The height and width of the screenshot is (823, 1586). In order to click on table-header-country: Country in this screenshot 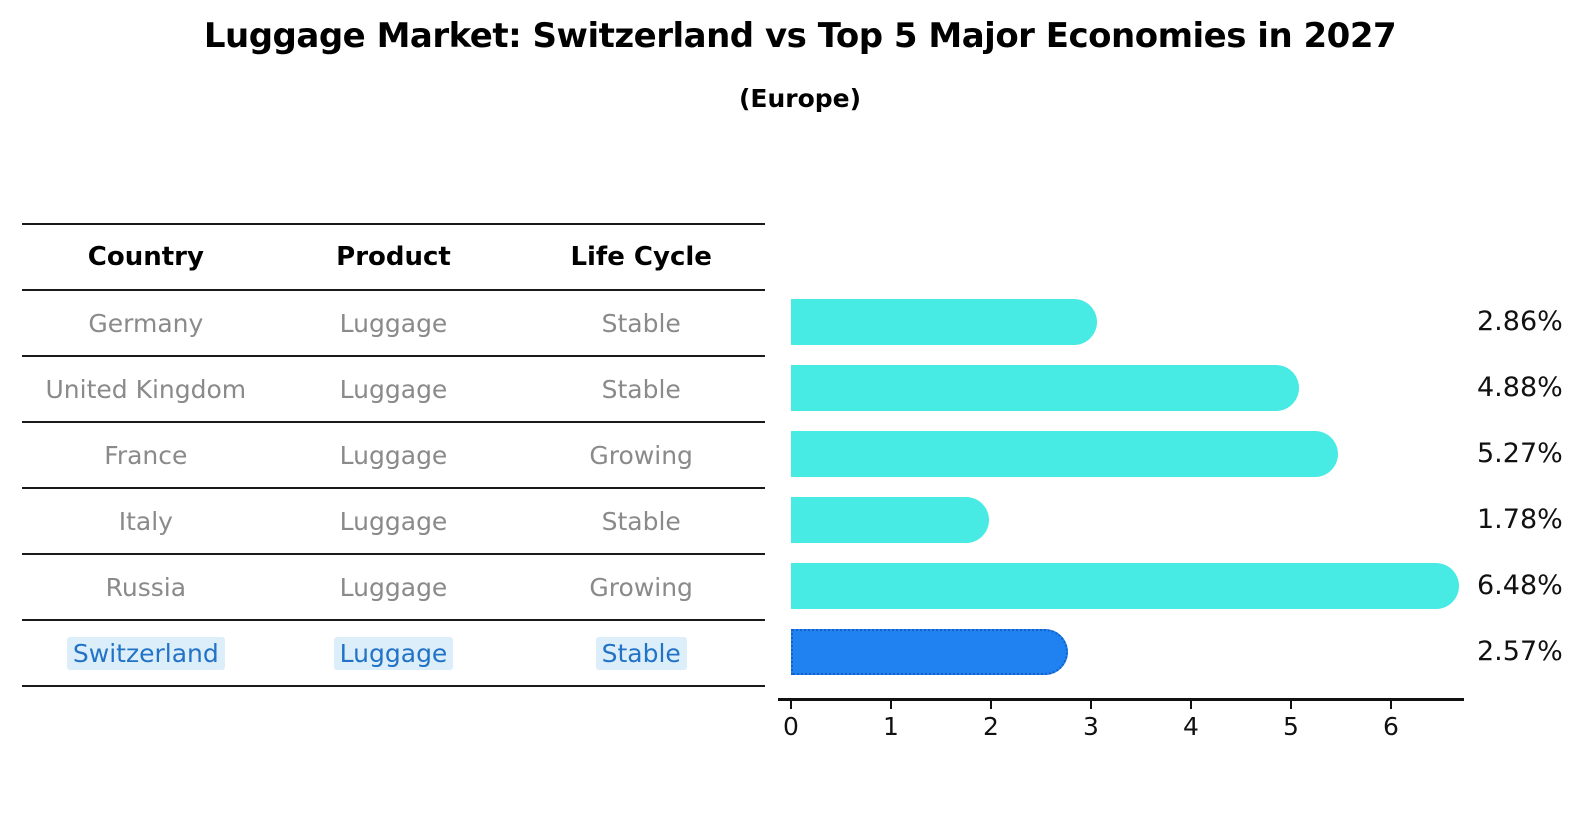, I will do `click(145, 257)`.